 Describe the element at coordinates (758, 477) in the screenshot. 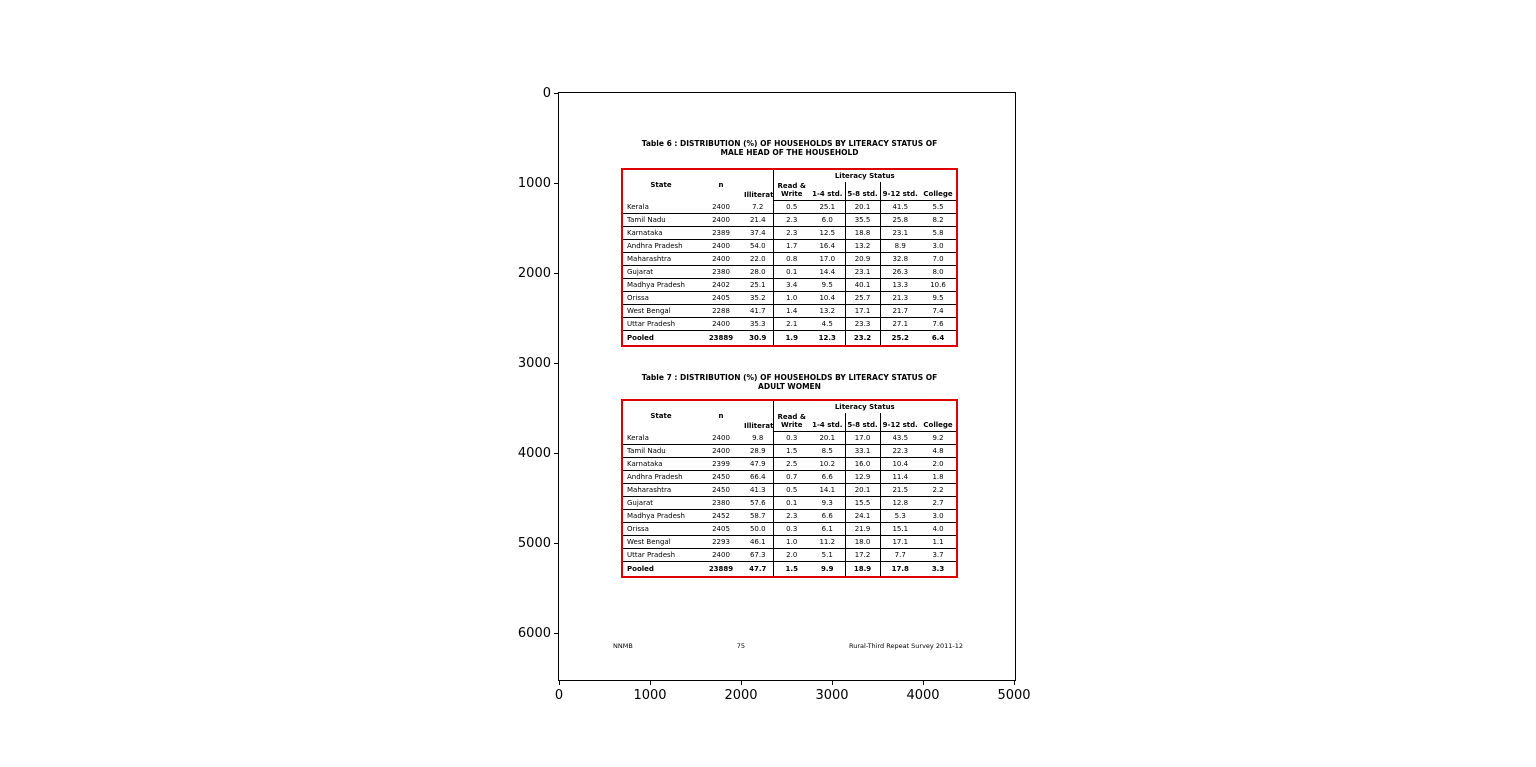

I see `value-cell: 66.4` at that location.